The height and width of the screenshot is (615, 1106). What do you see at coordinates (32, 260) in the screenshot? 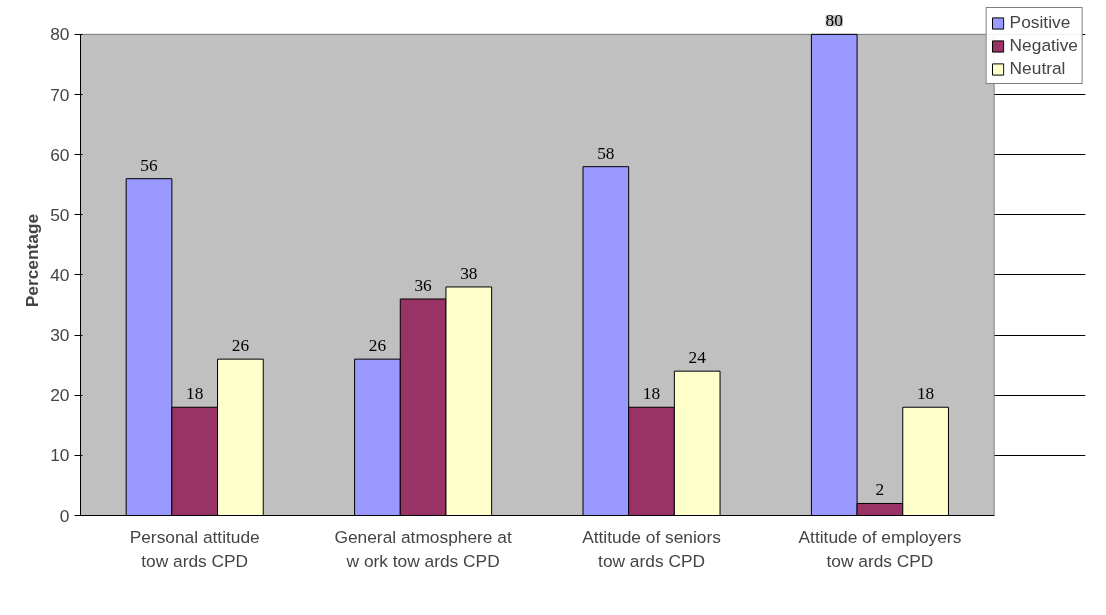
I see `y-axis-title: Percentage` at bounding box center [32, 260].